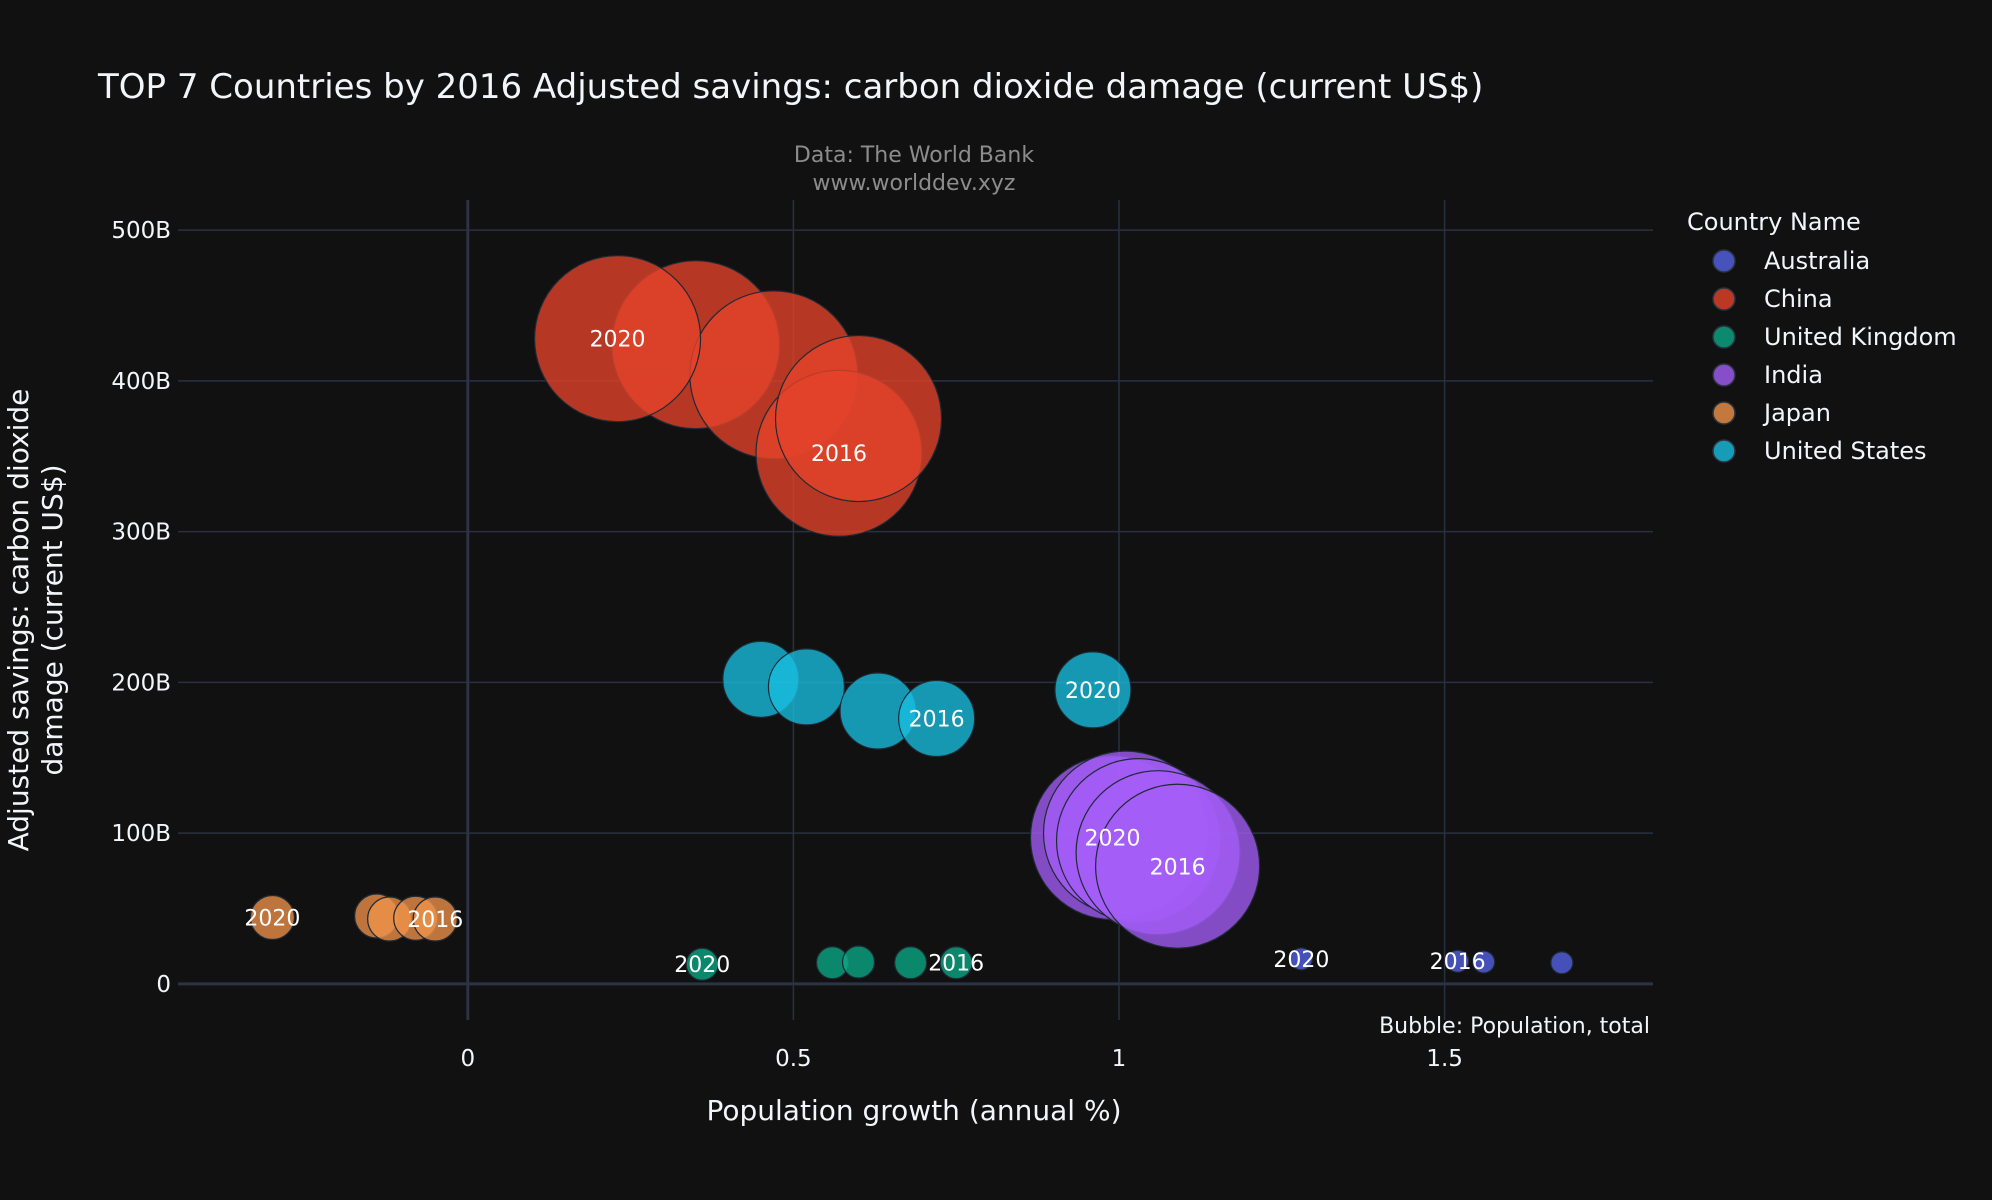  I want to click on legend-item-united-kingdom: United Kingdom, so click(1860, 337).